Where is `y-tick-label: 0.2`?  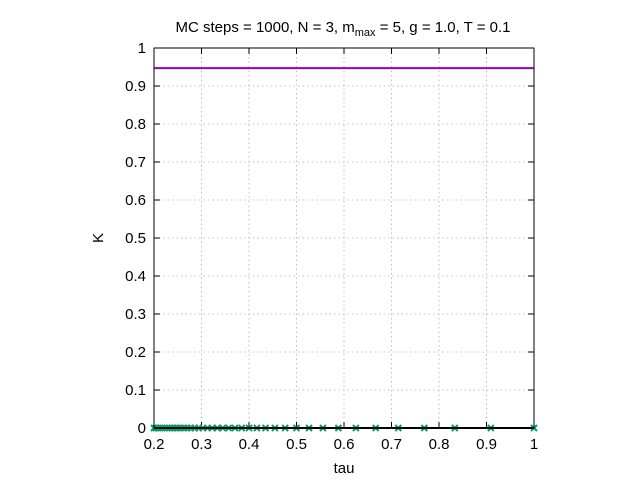
y-tick-label: 0.2 is located at coordinates (135, 352).